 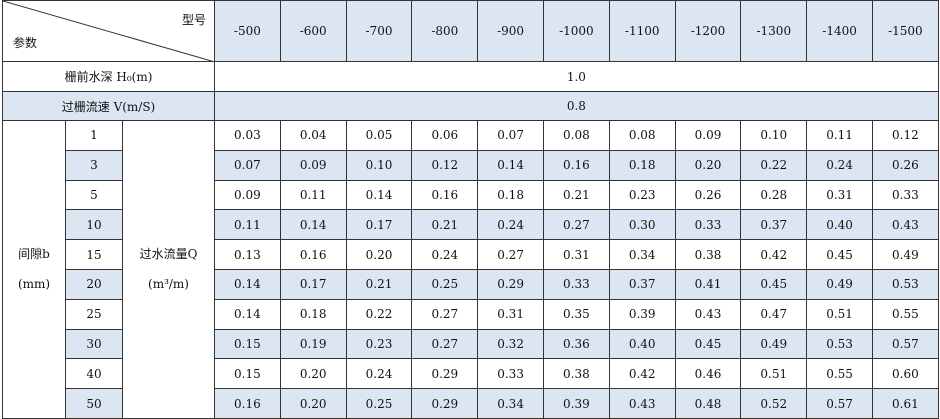 I want to click on flow-value: 0.41, so click(x=708, y=284).